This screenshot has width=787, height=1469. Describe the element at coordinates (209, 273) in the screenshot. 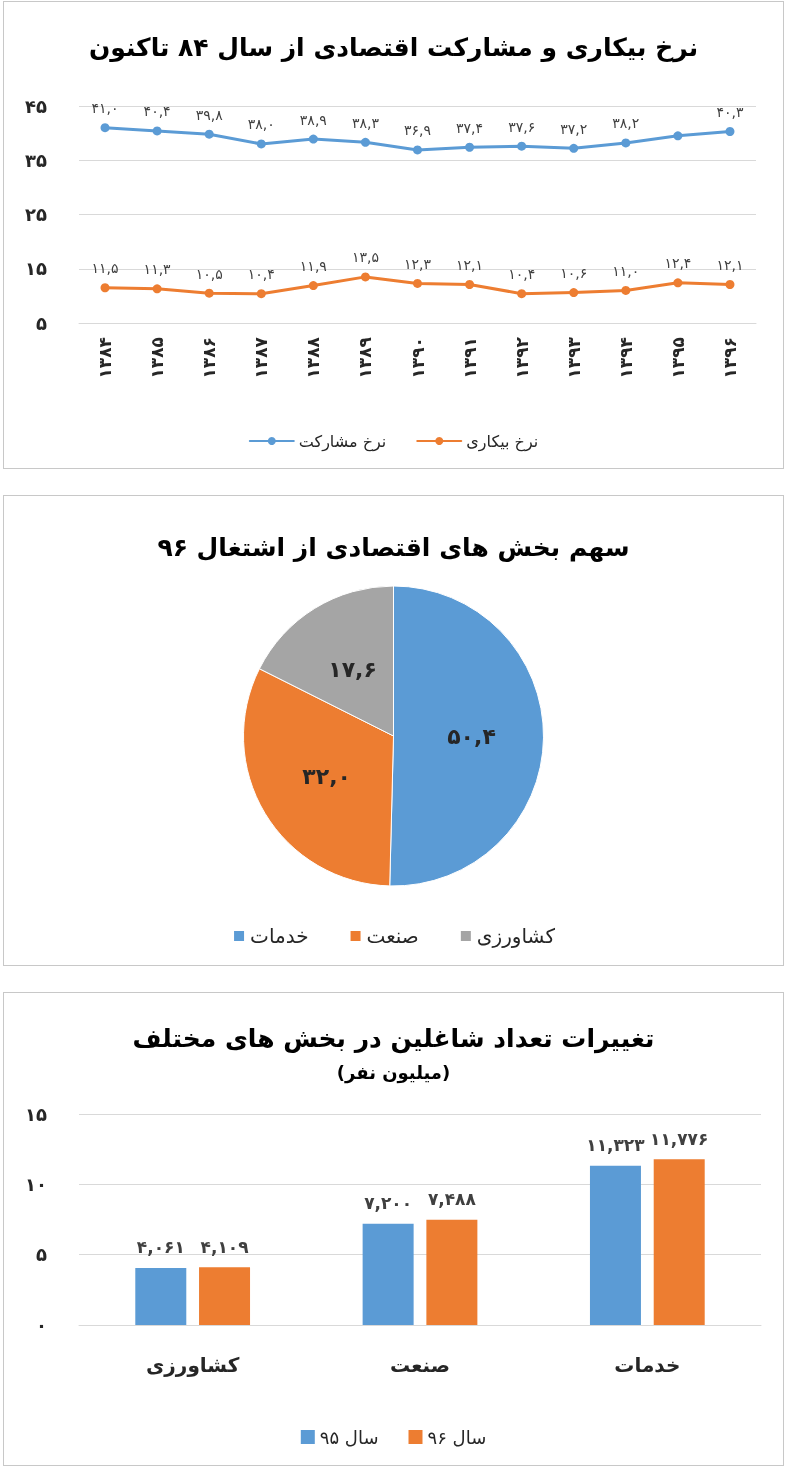

I see `data-label: ۱۰,۵` at that location.